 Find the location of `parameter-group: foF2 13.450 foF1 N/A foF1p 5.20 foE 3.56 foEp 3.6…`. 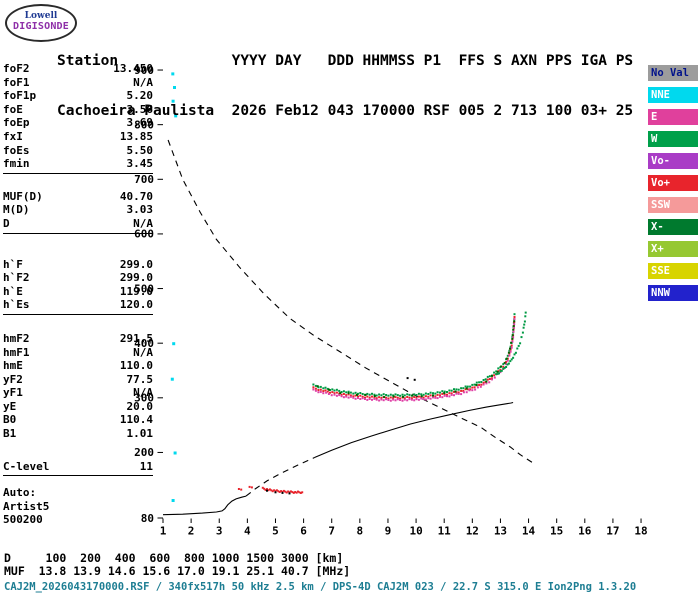

parameter-group: foF2 13.450 foF1 N/A foF1p 5.20 foE 3.56 foEp 3.6… is located at coordinates (78, 118).